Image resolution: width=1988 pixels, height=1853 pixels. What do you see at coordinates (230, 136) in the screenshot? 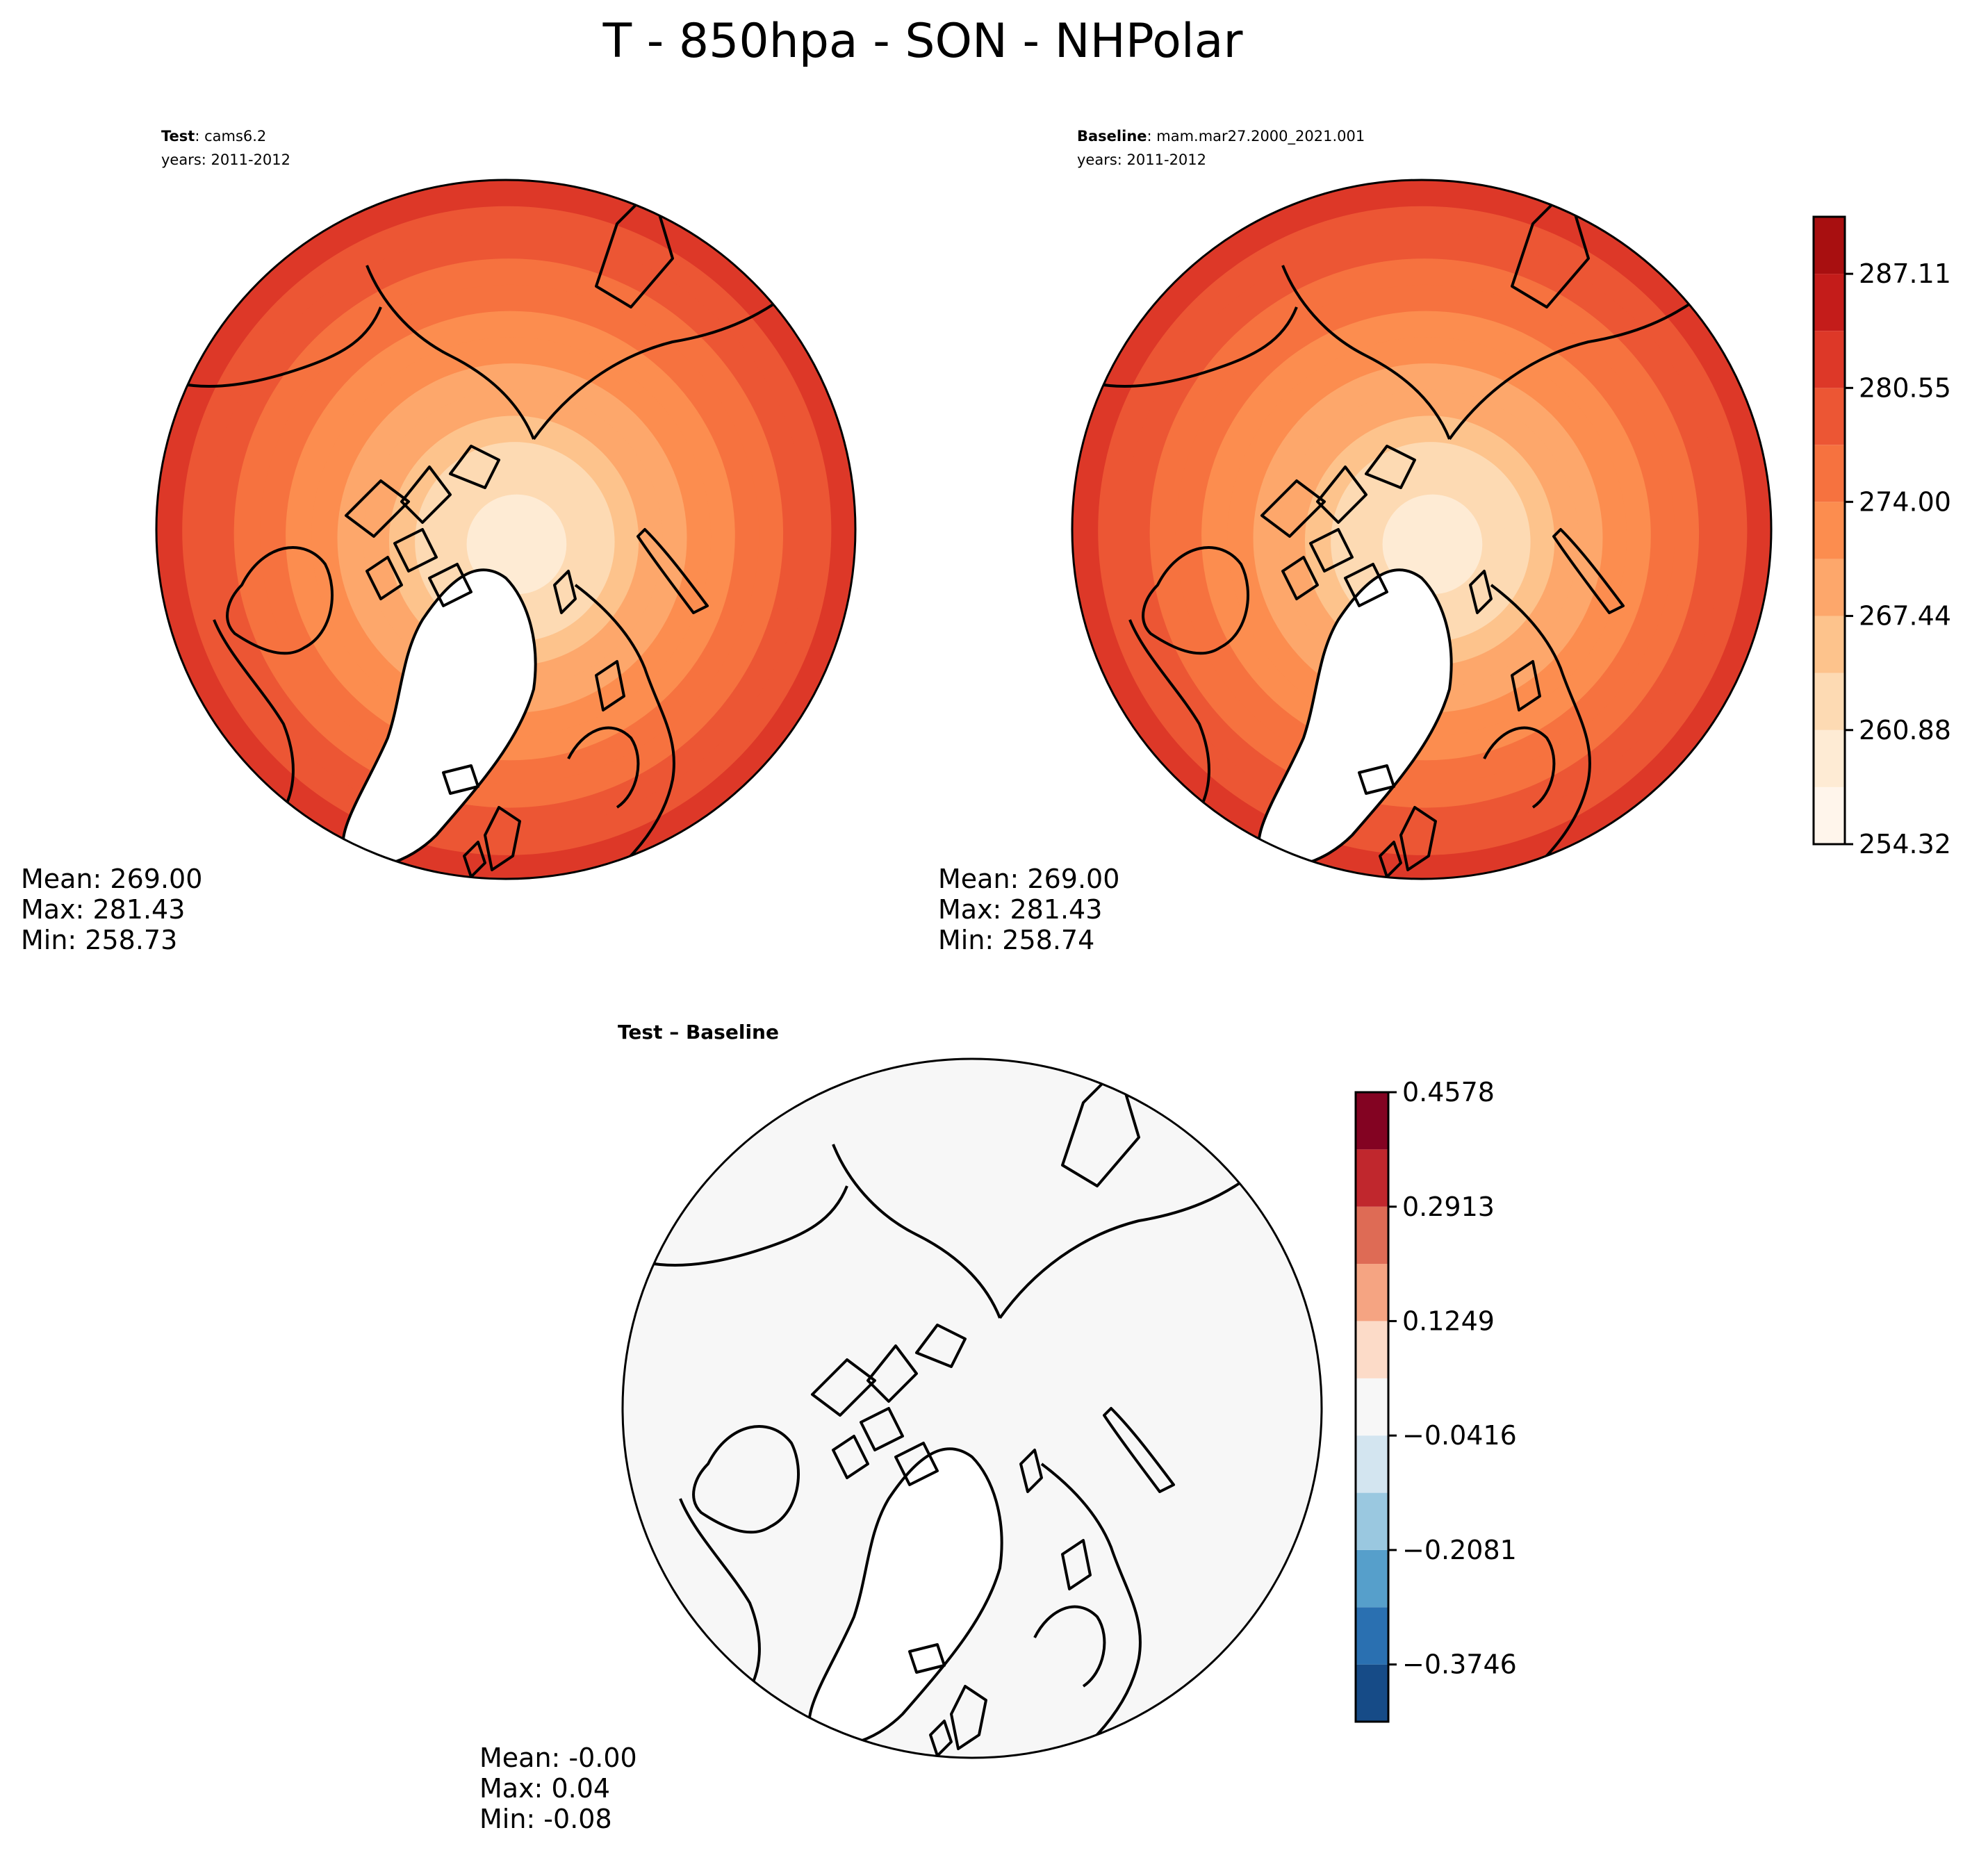
I see `test-label-text: : cams6.2` at bounding box center [230, 136].